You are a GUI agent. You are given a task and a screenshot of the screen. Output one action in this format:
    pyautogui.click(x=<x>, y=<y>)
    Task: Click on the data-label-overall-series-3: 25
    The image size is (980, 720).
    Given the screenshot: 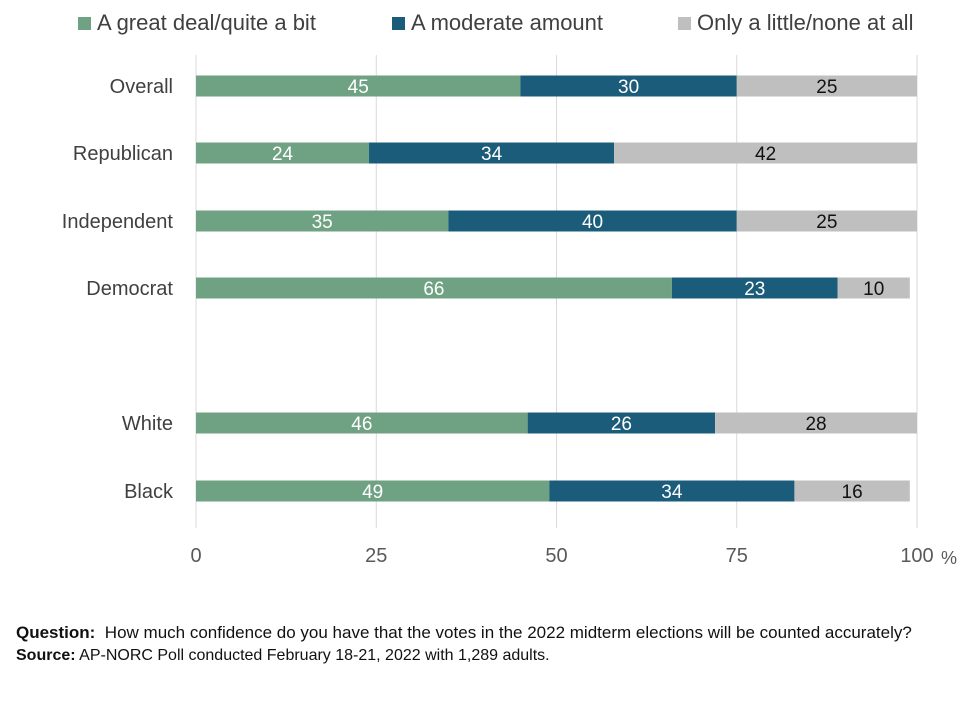 What is the action you would take?
    pyautogui.click(x=826, y=87)
    